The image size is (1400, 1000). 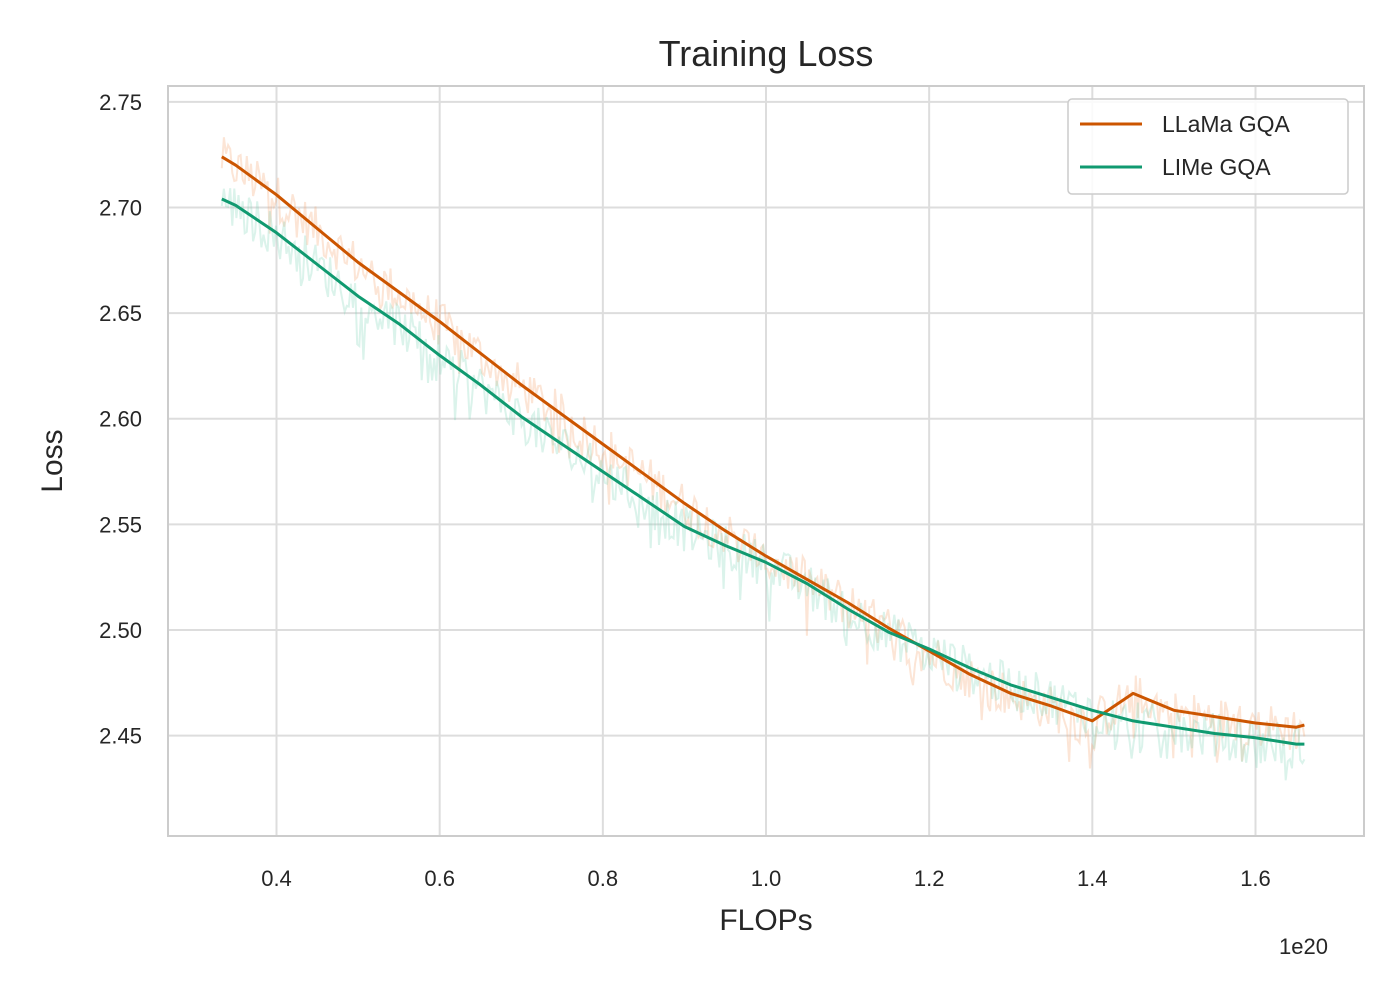 What do you see at coordinates (120, 630) in the screenshot?
I see `y-tick-label: 2.50` at bounding box center [120, 630].